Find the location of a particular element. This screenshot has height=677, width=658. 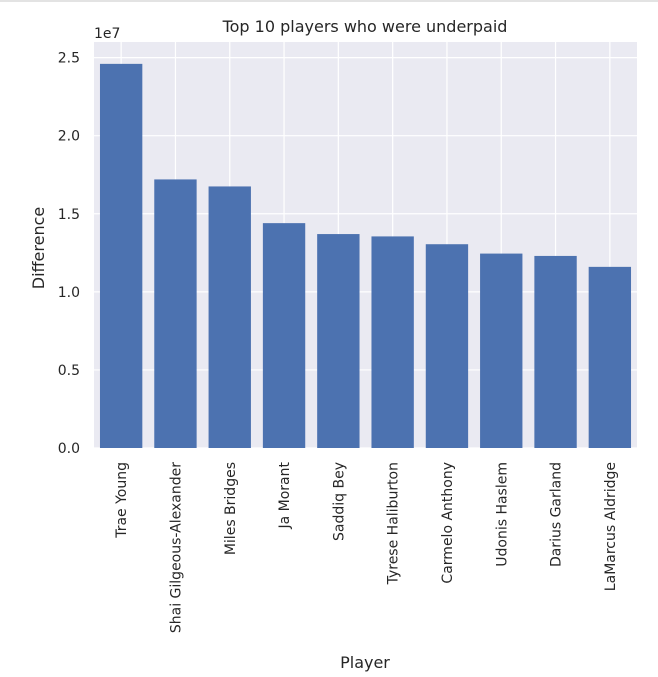

top-border is located at coordinates (329, 1).